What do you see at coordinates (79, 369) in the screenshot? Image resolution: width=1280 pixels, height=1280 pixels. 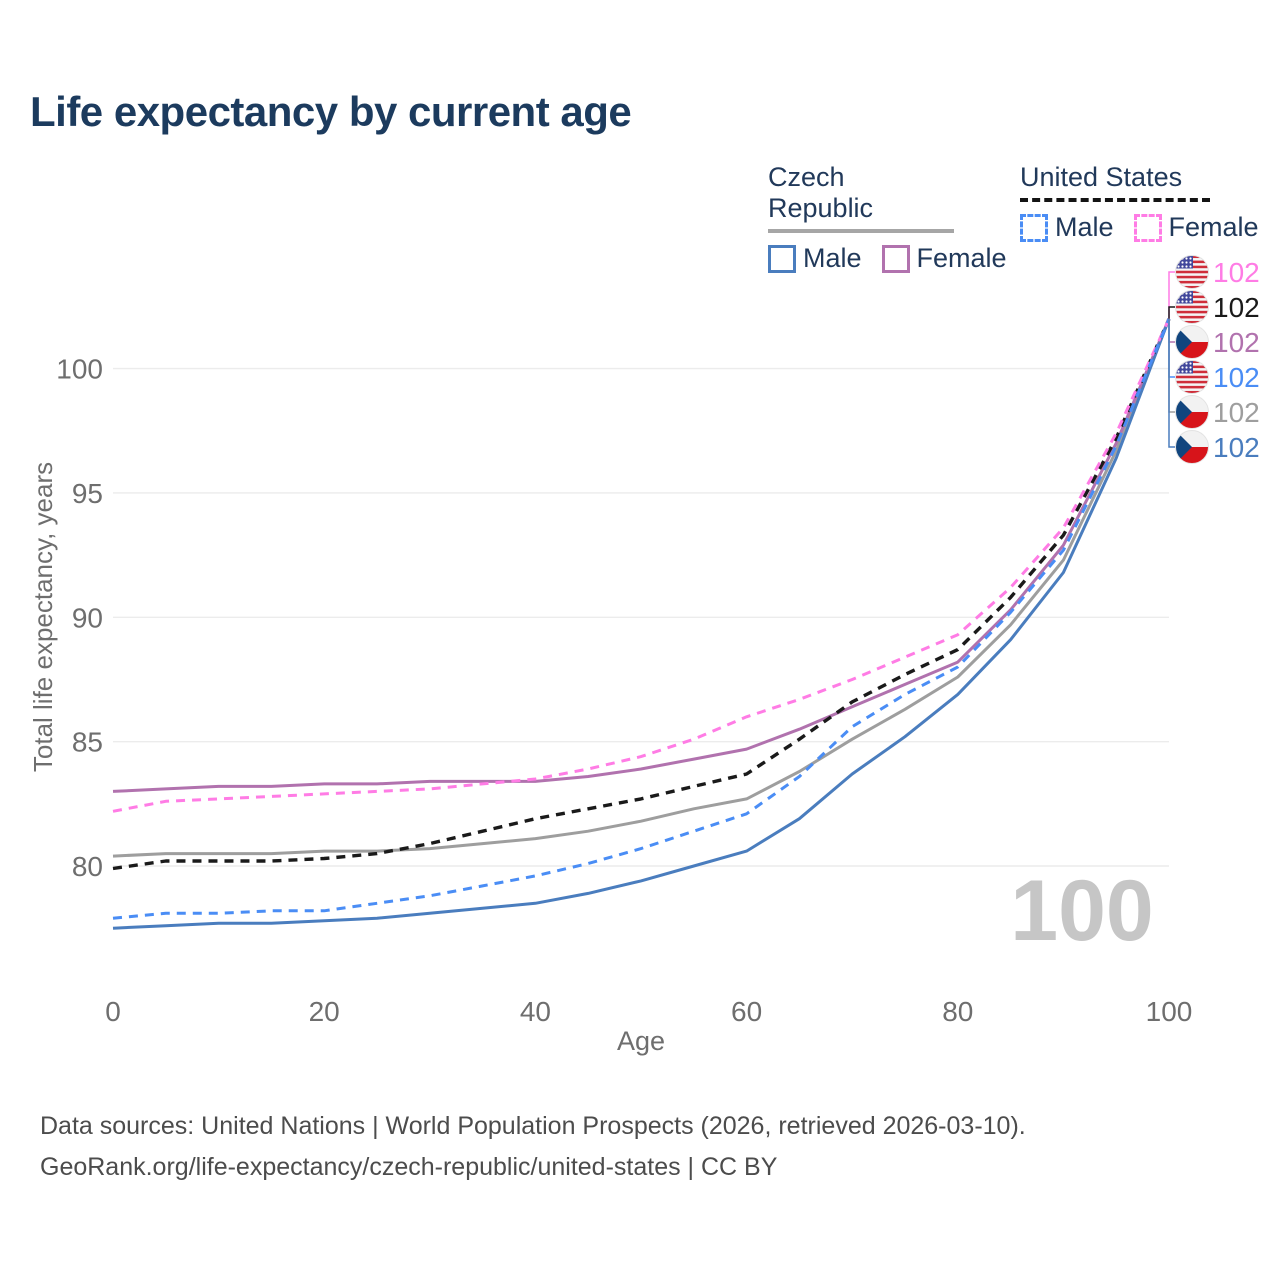 I see `y-tick-label: 100` at bounding box center [79, 369].